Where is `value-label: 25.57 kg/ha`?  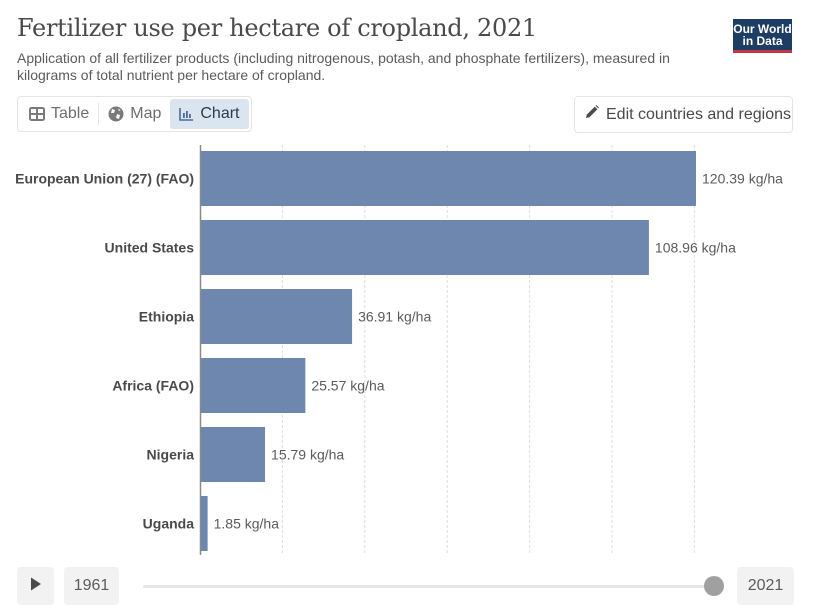 value-label: 25.57 kg/ha is located at coordinates (347, 386).